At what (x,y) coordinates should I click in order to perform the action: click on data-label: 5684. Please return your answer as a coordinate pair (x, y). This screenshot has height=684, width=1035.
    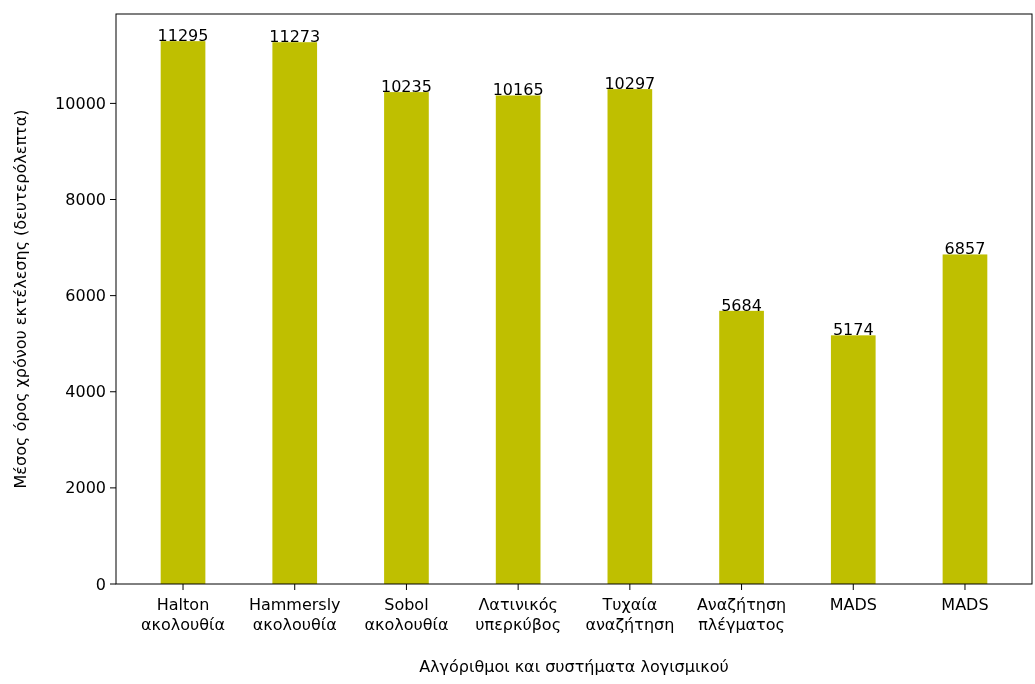
    Looking at the image, I should click on (741, 305).